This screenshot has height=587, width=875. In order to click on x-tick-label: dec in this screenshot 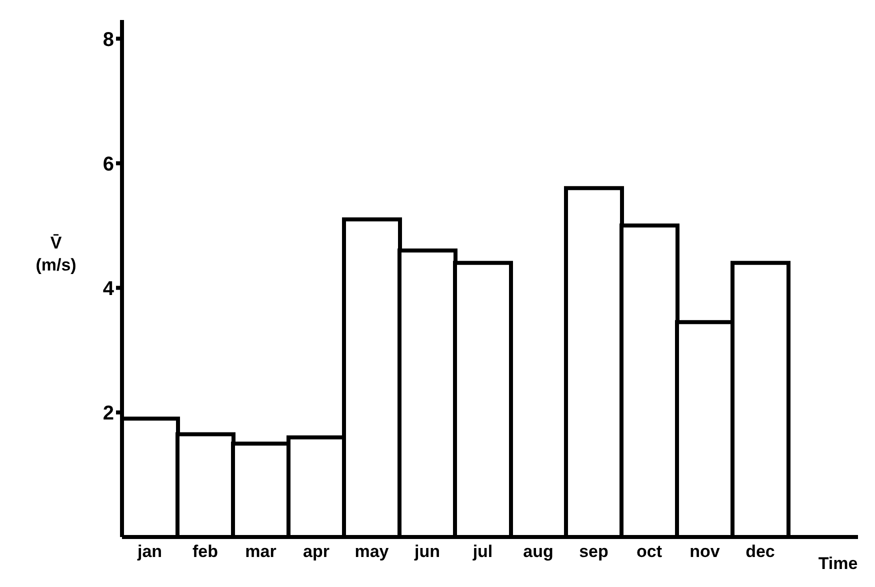, I will do `click(760, 552)`.